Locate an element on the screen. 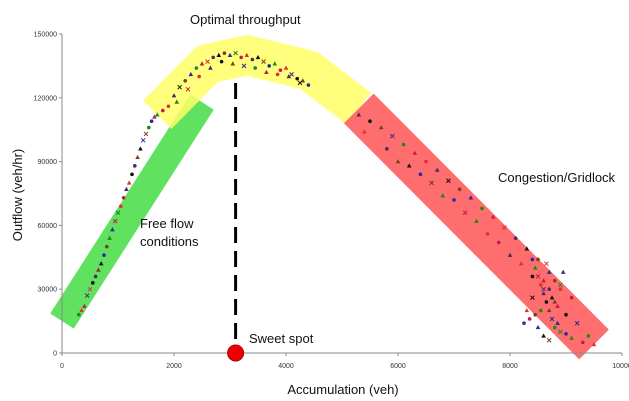 The height and width of the screenshot is (401, 629). y-tick-label: 60000 is located at coordinates (48, 226).